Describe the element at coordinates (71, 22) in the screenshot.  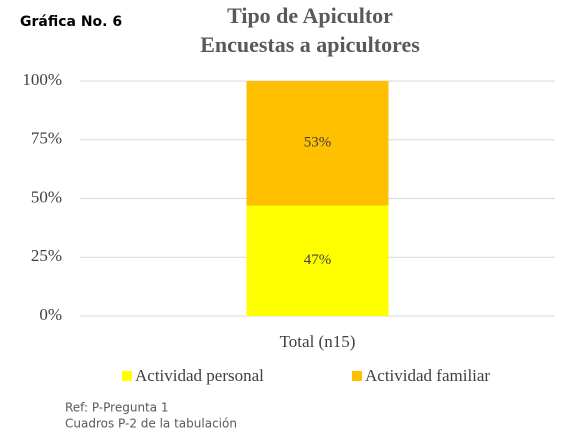
I see `chart-label: Gráfica No. 6` at that location.